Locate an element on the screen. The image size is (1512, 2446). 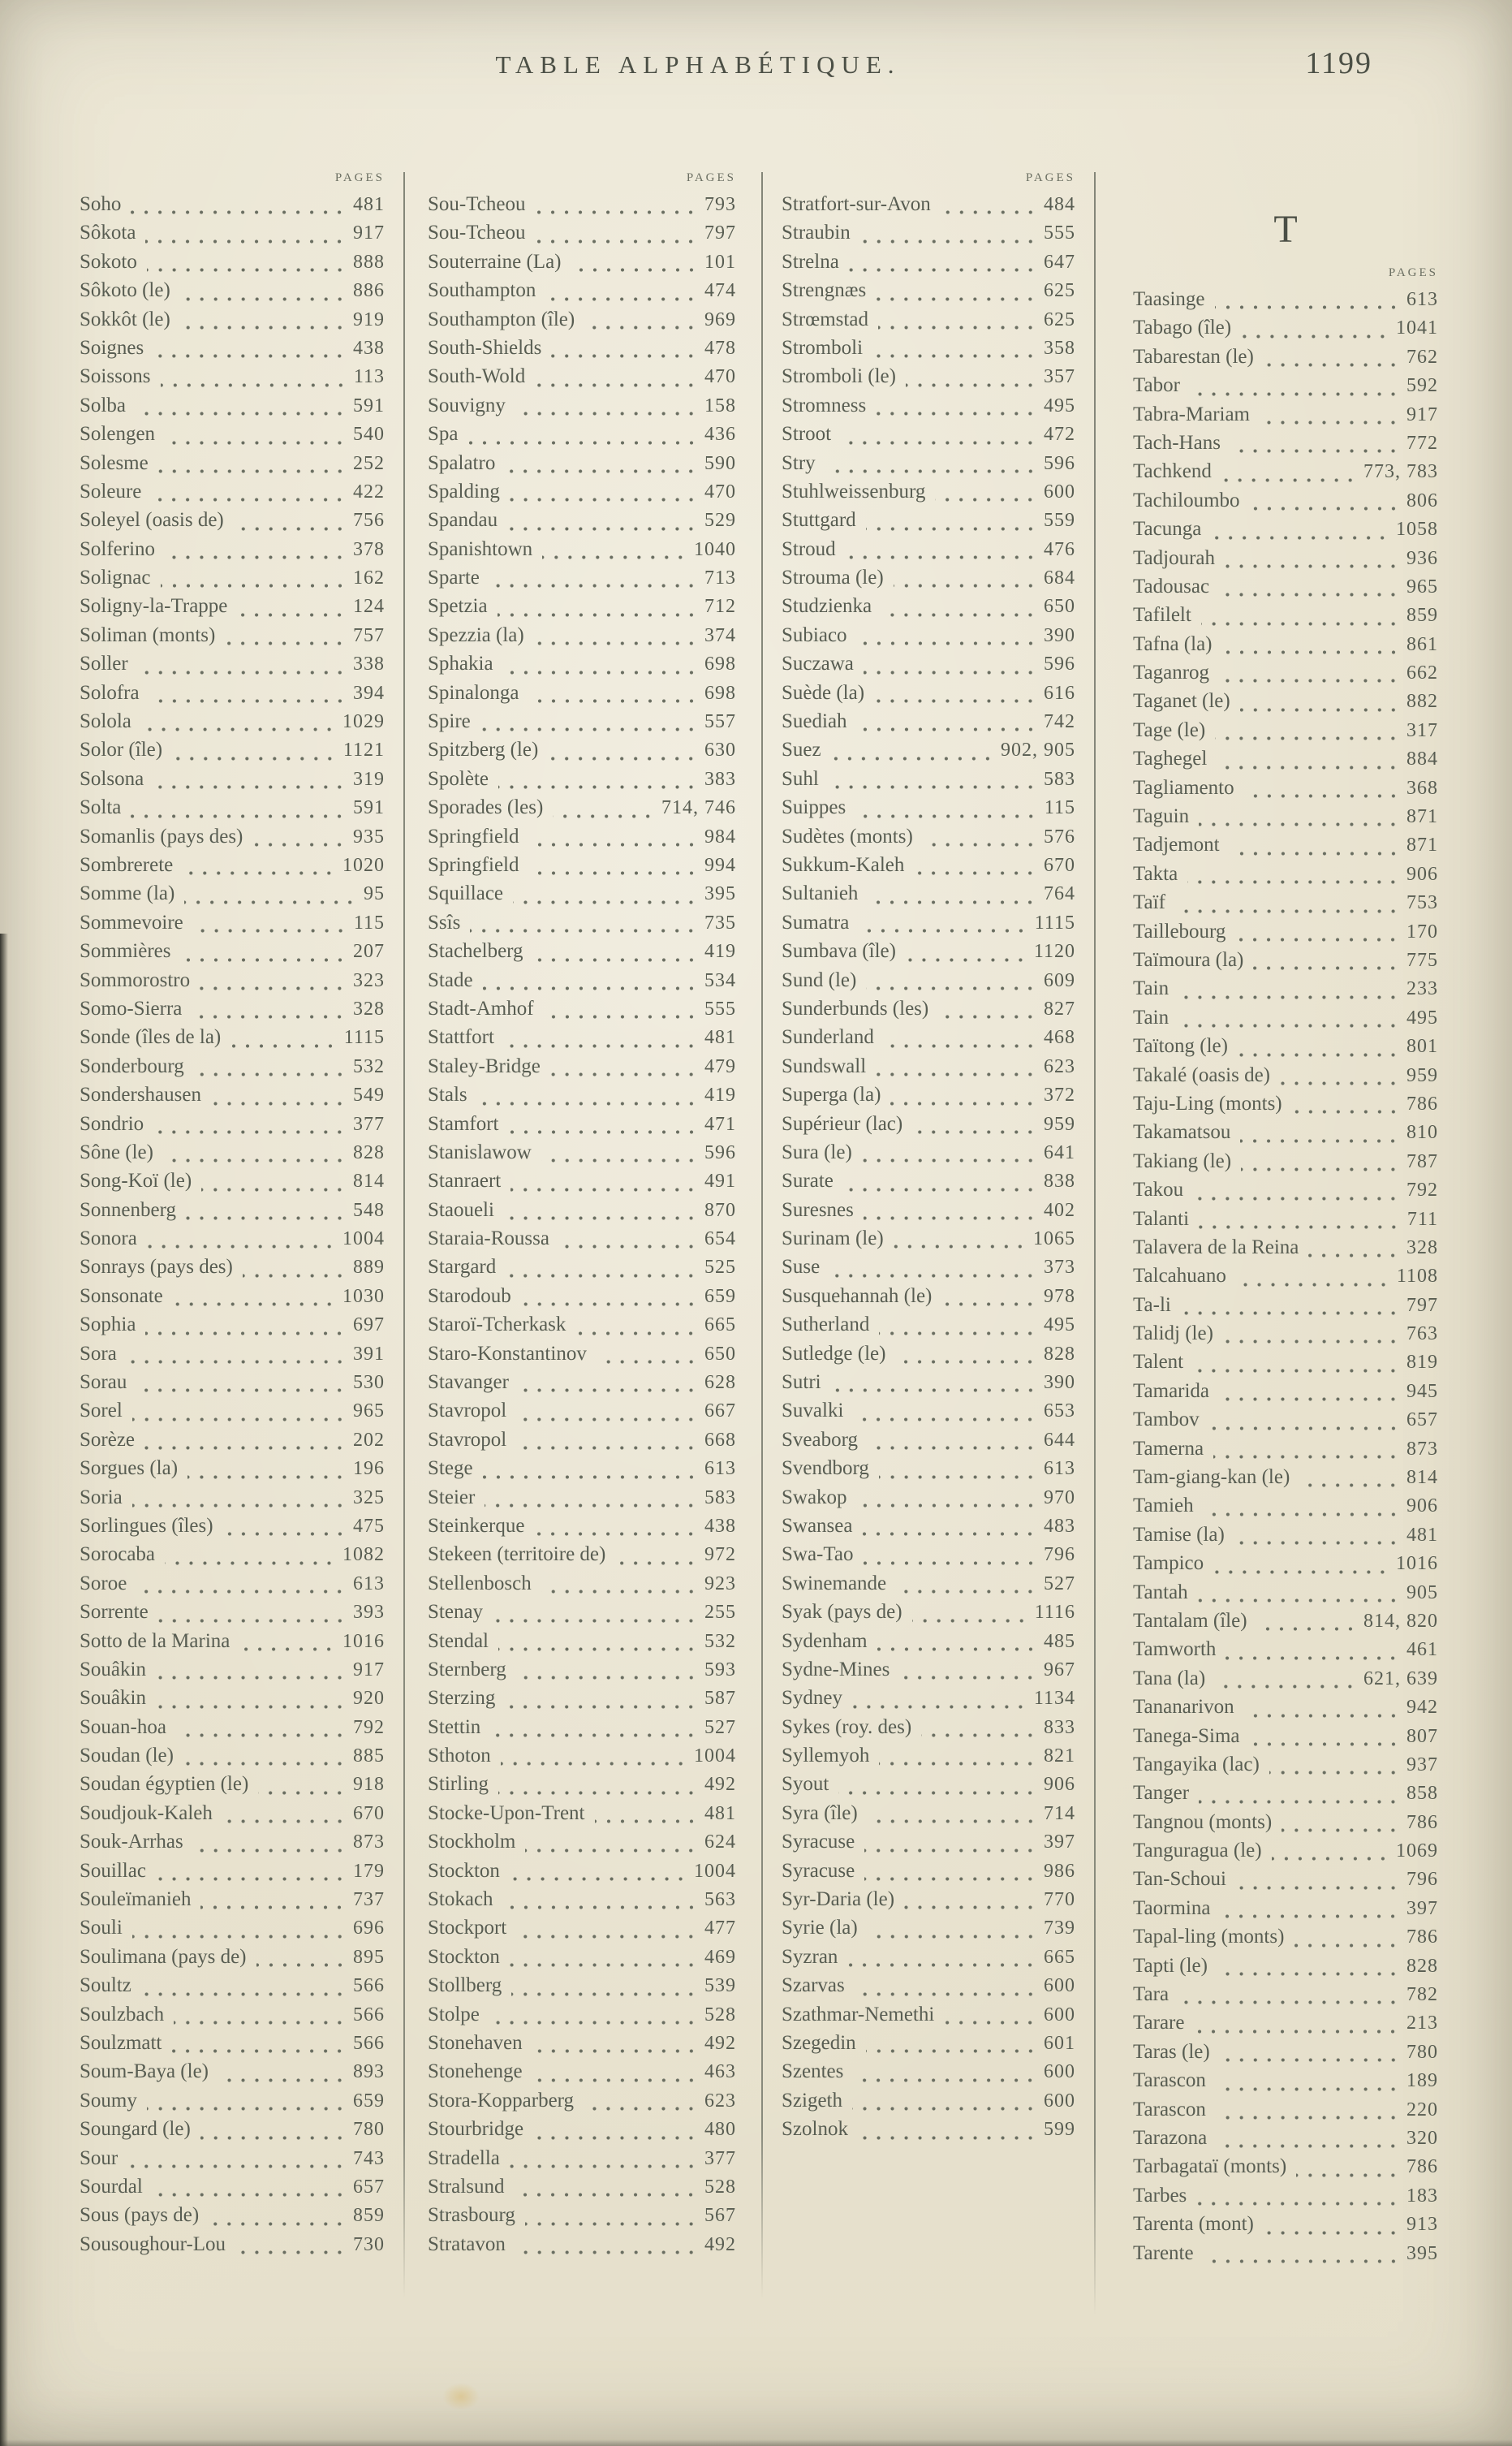
index-entry-row: Tarente 395 is located at coordinates (1285, 2257).